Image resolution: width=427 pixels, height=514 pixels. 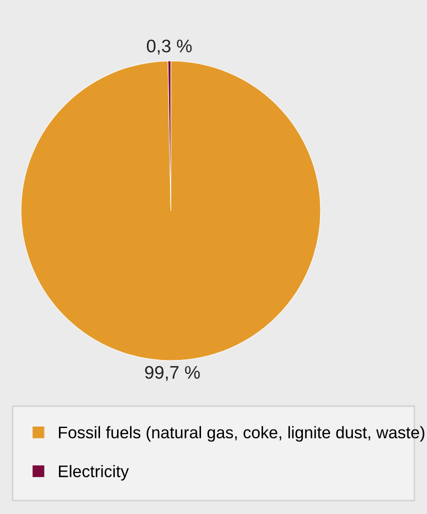 I want to click on legend-label: Fossil fuels (natural gas, coke, lignite dust, waste), so click(x=241, y=434).